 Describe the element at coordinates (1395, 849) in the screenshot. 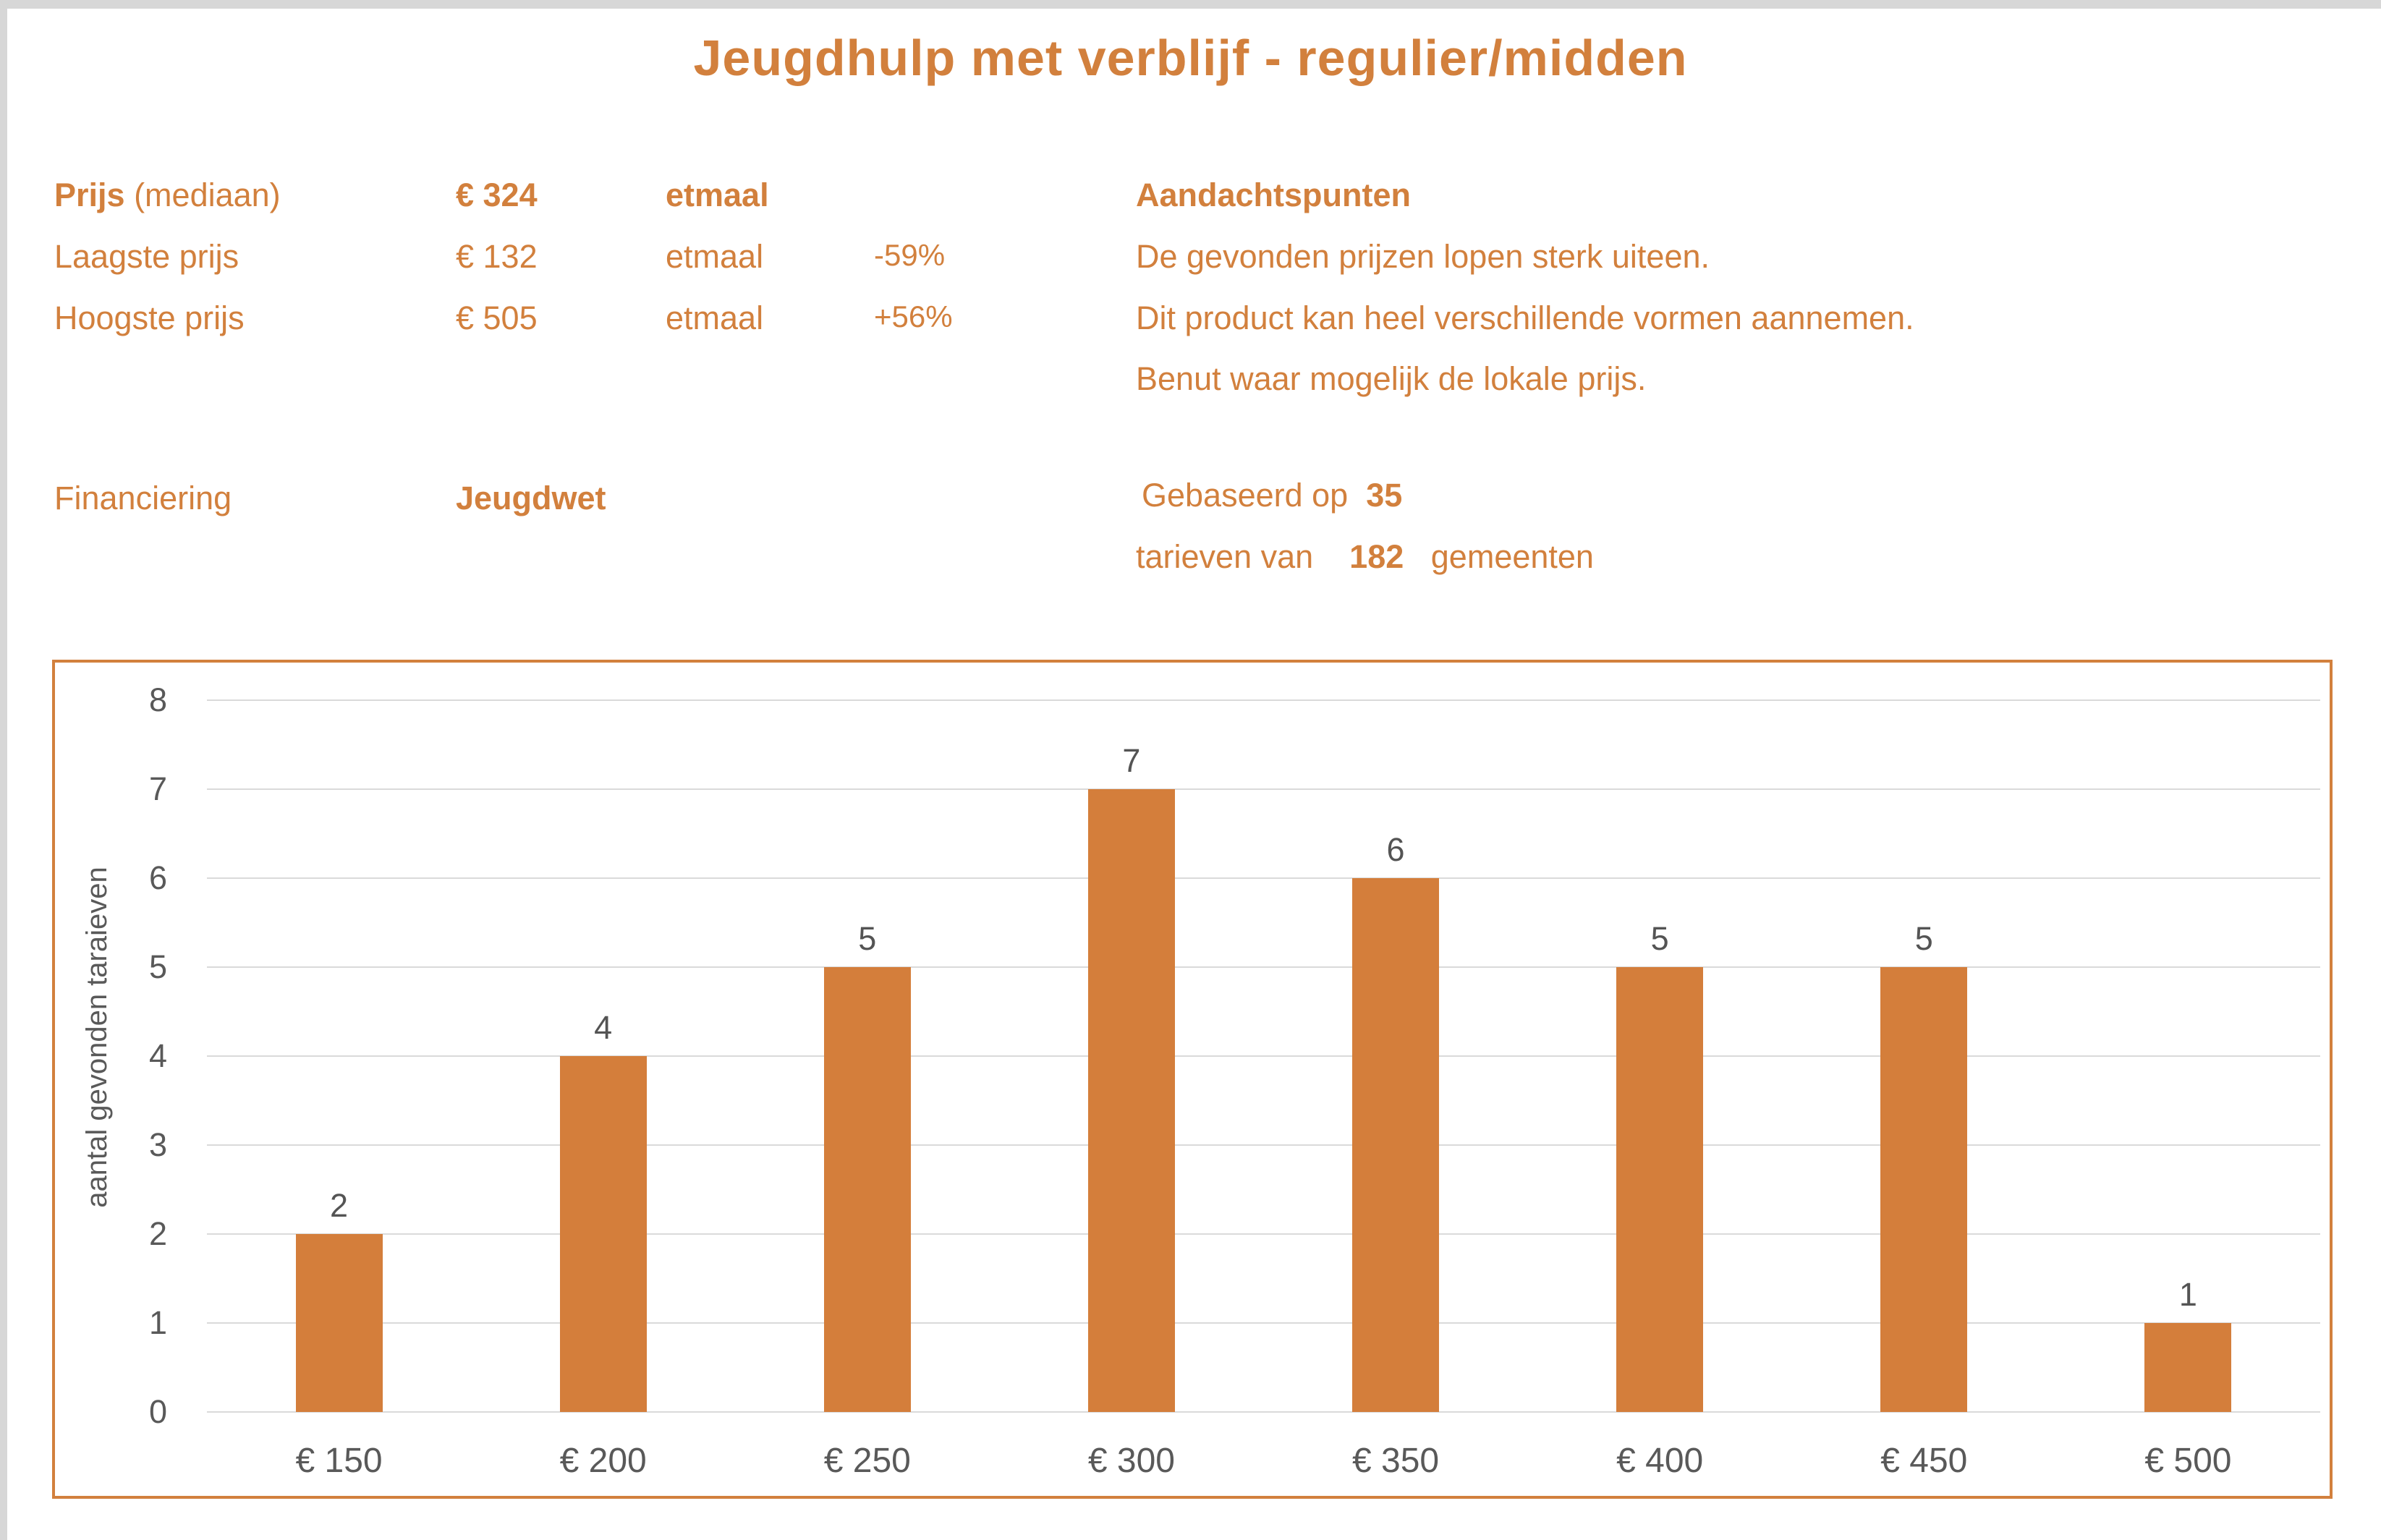

I see `bar-value-label-€ 350: 6` at that location.